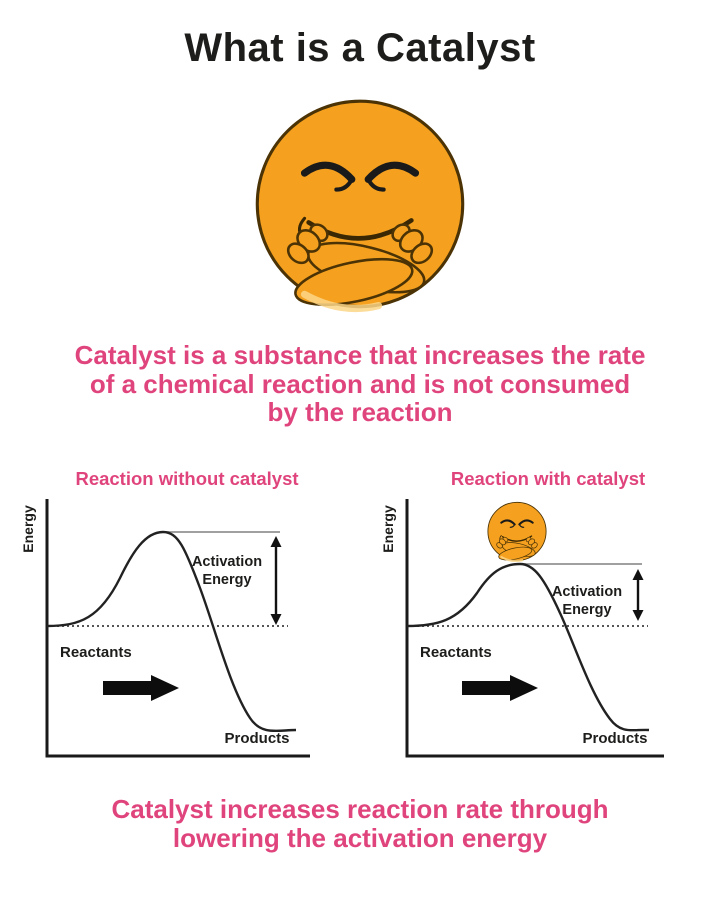  Describe the element at coordinates (187, 478) in the screenshot. I see `diagram-title: Reaction without catalyst` at that location.